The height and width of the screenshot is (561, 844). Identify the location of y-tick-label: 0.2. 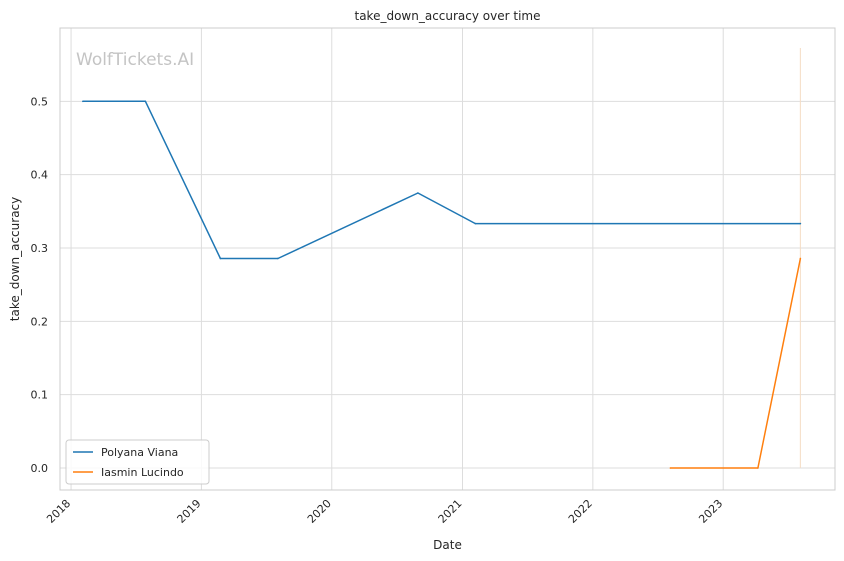
(40, 321).